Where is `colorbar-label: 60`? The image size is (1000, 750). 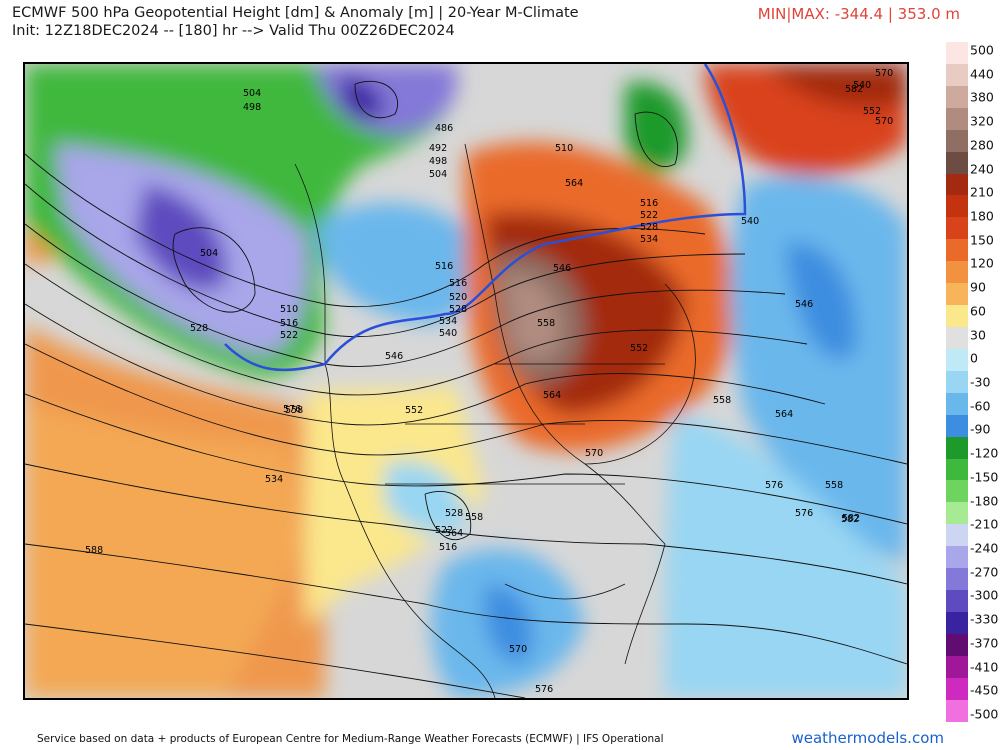
colorbar-label: 60 is located at coordinates (978, 311).